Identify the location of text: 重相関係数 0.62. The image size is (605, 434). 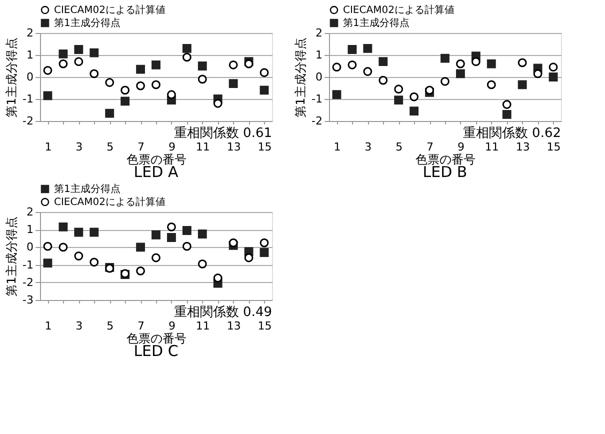
(511, 133).